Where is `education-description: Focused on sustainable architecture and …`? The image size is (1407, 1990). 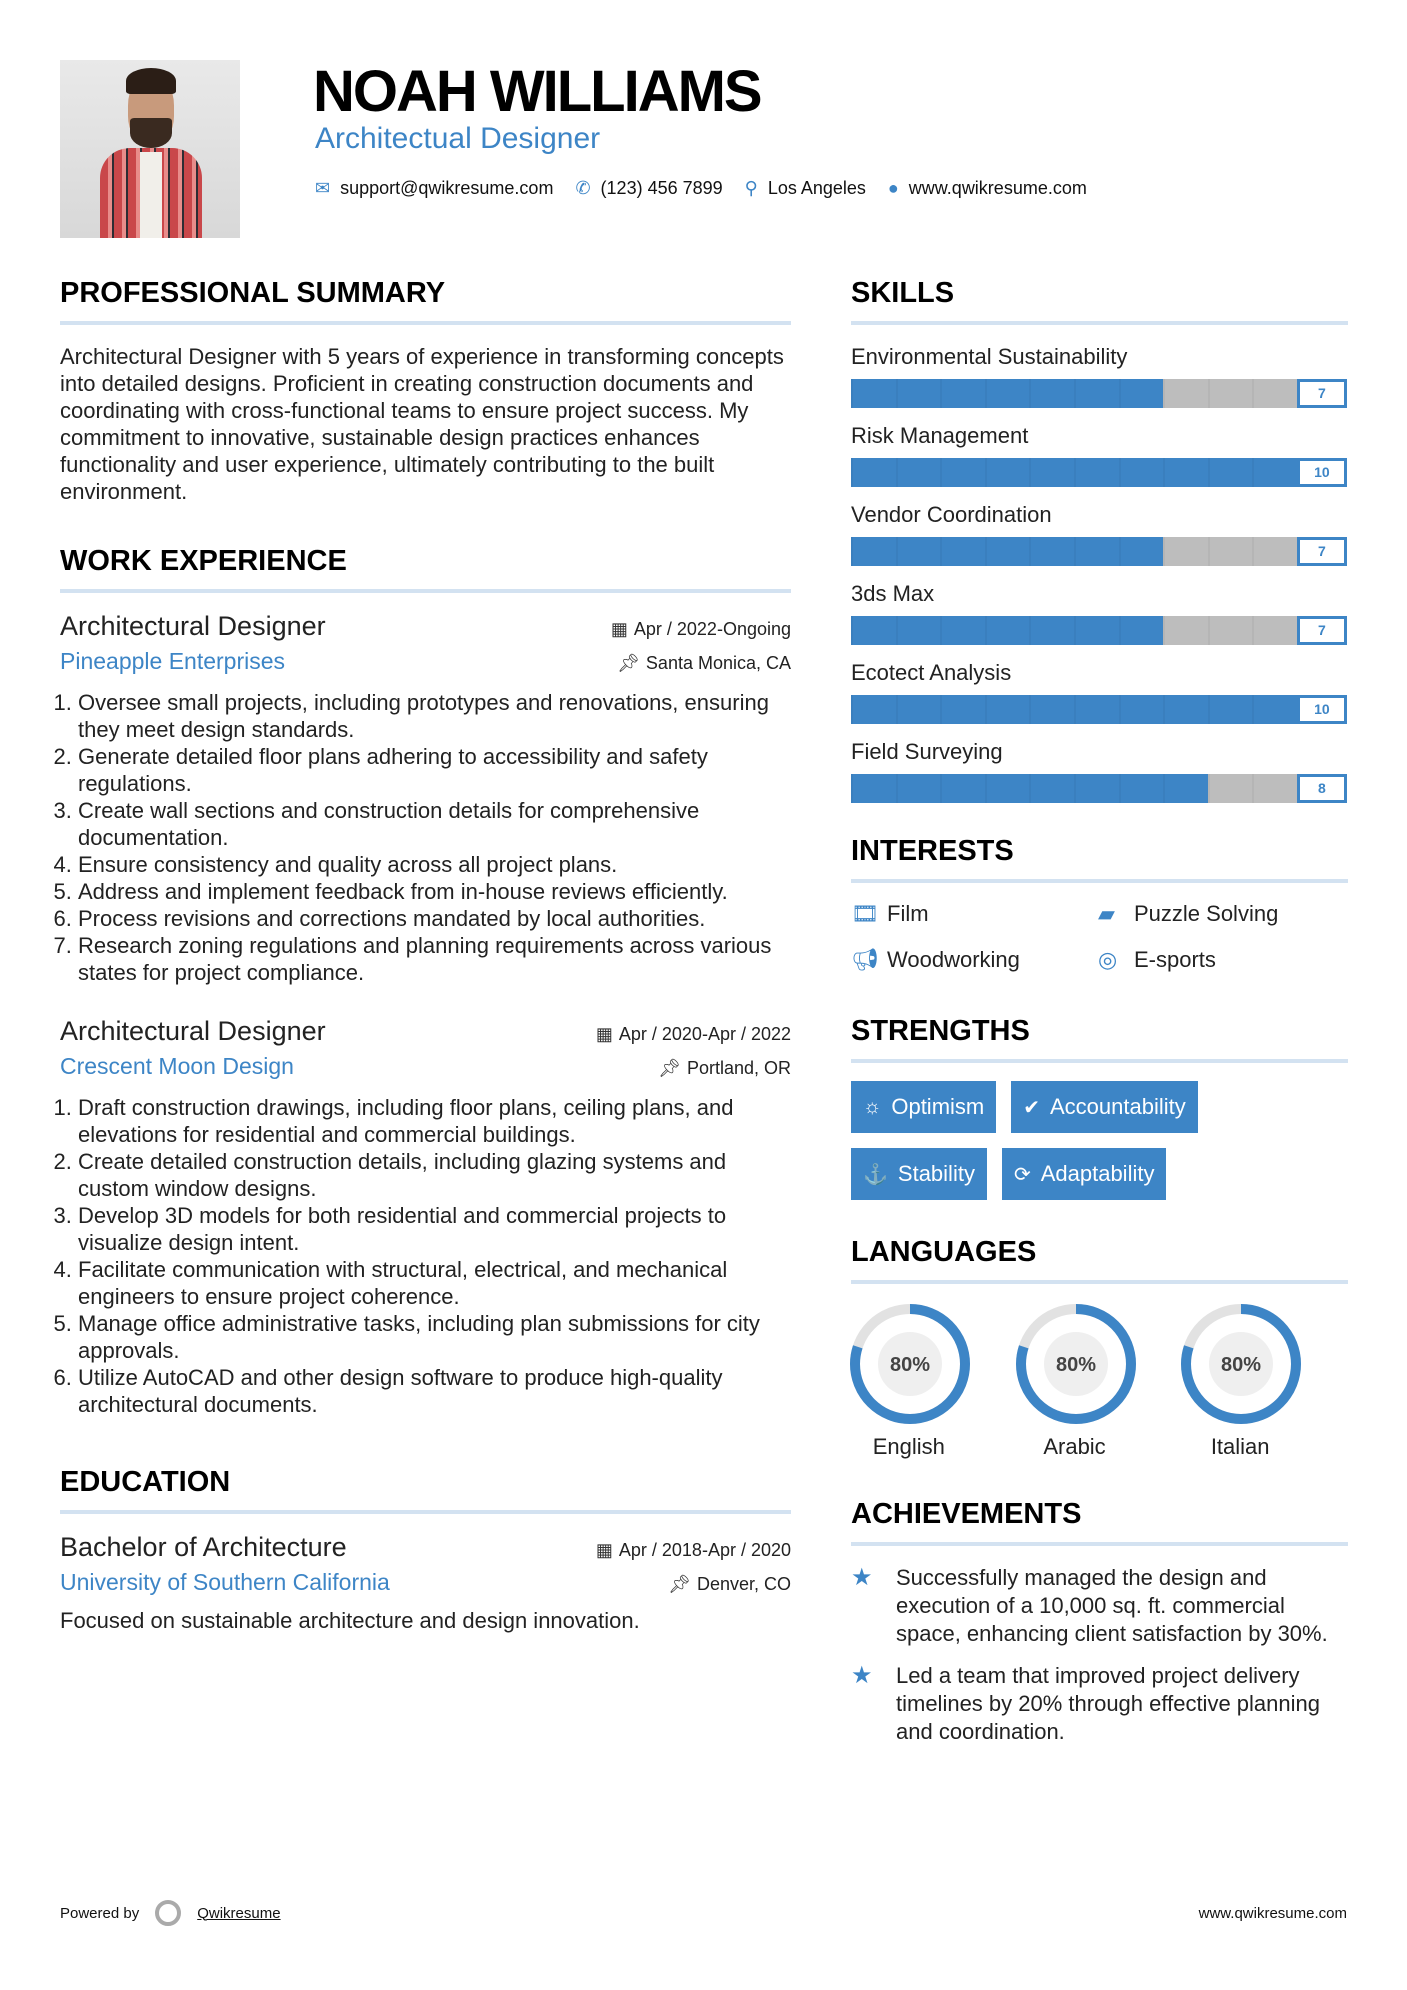 education-description: Focused on sustainable architecture and … is located at coordinates (350, 1620).